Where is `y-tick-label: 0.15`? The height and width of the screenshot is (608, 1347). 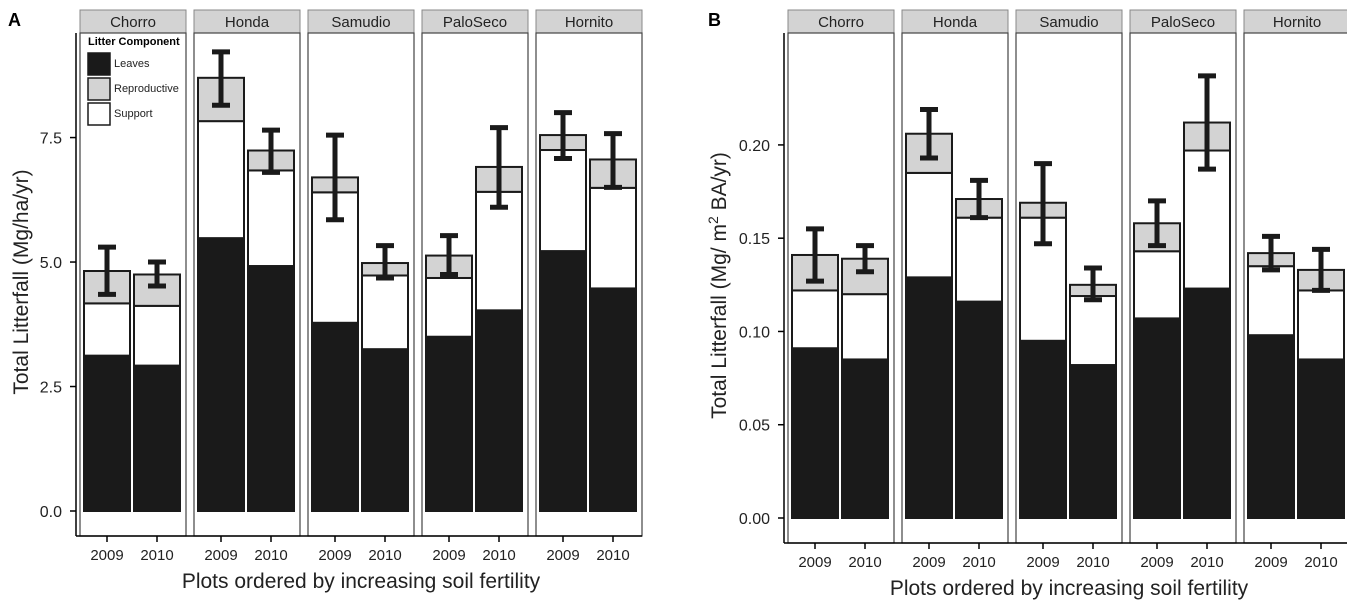 y-tick-label: 0.15 is located at coordinates (754, 239).